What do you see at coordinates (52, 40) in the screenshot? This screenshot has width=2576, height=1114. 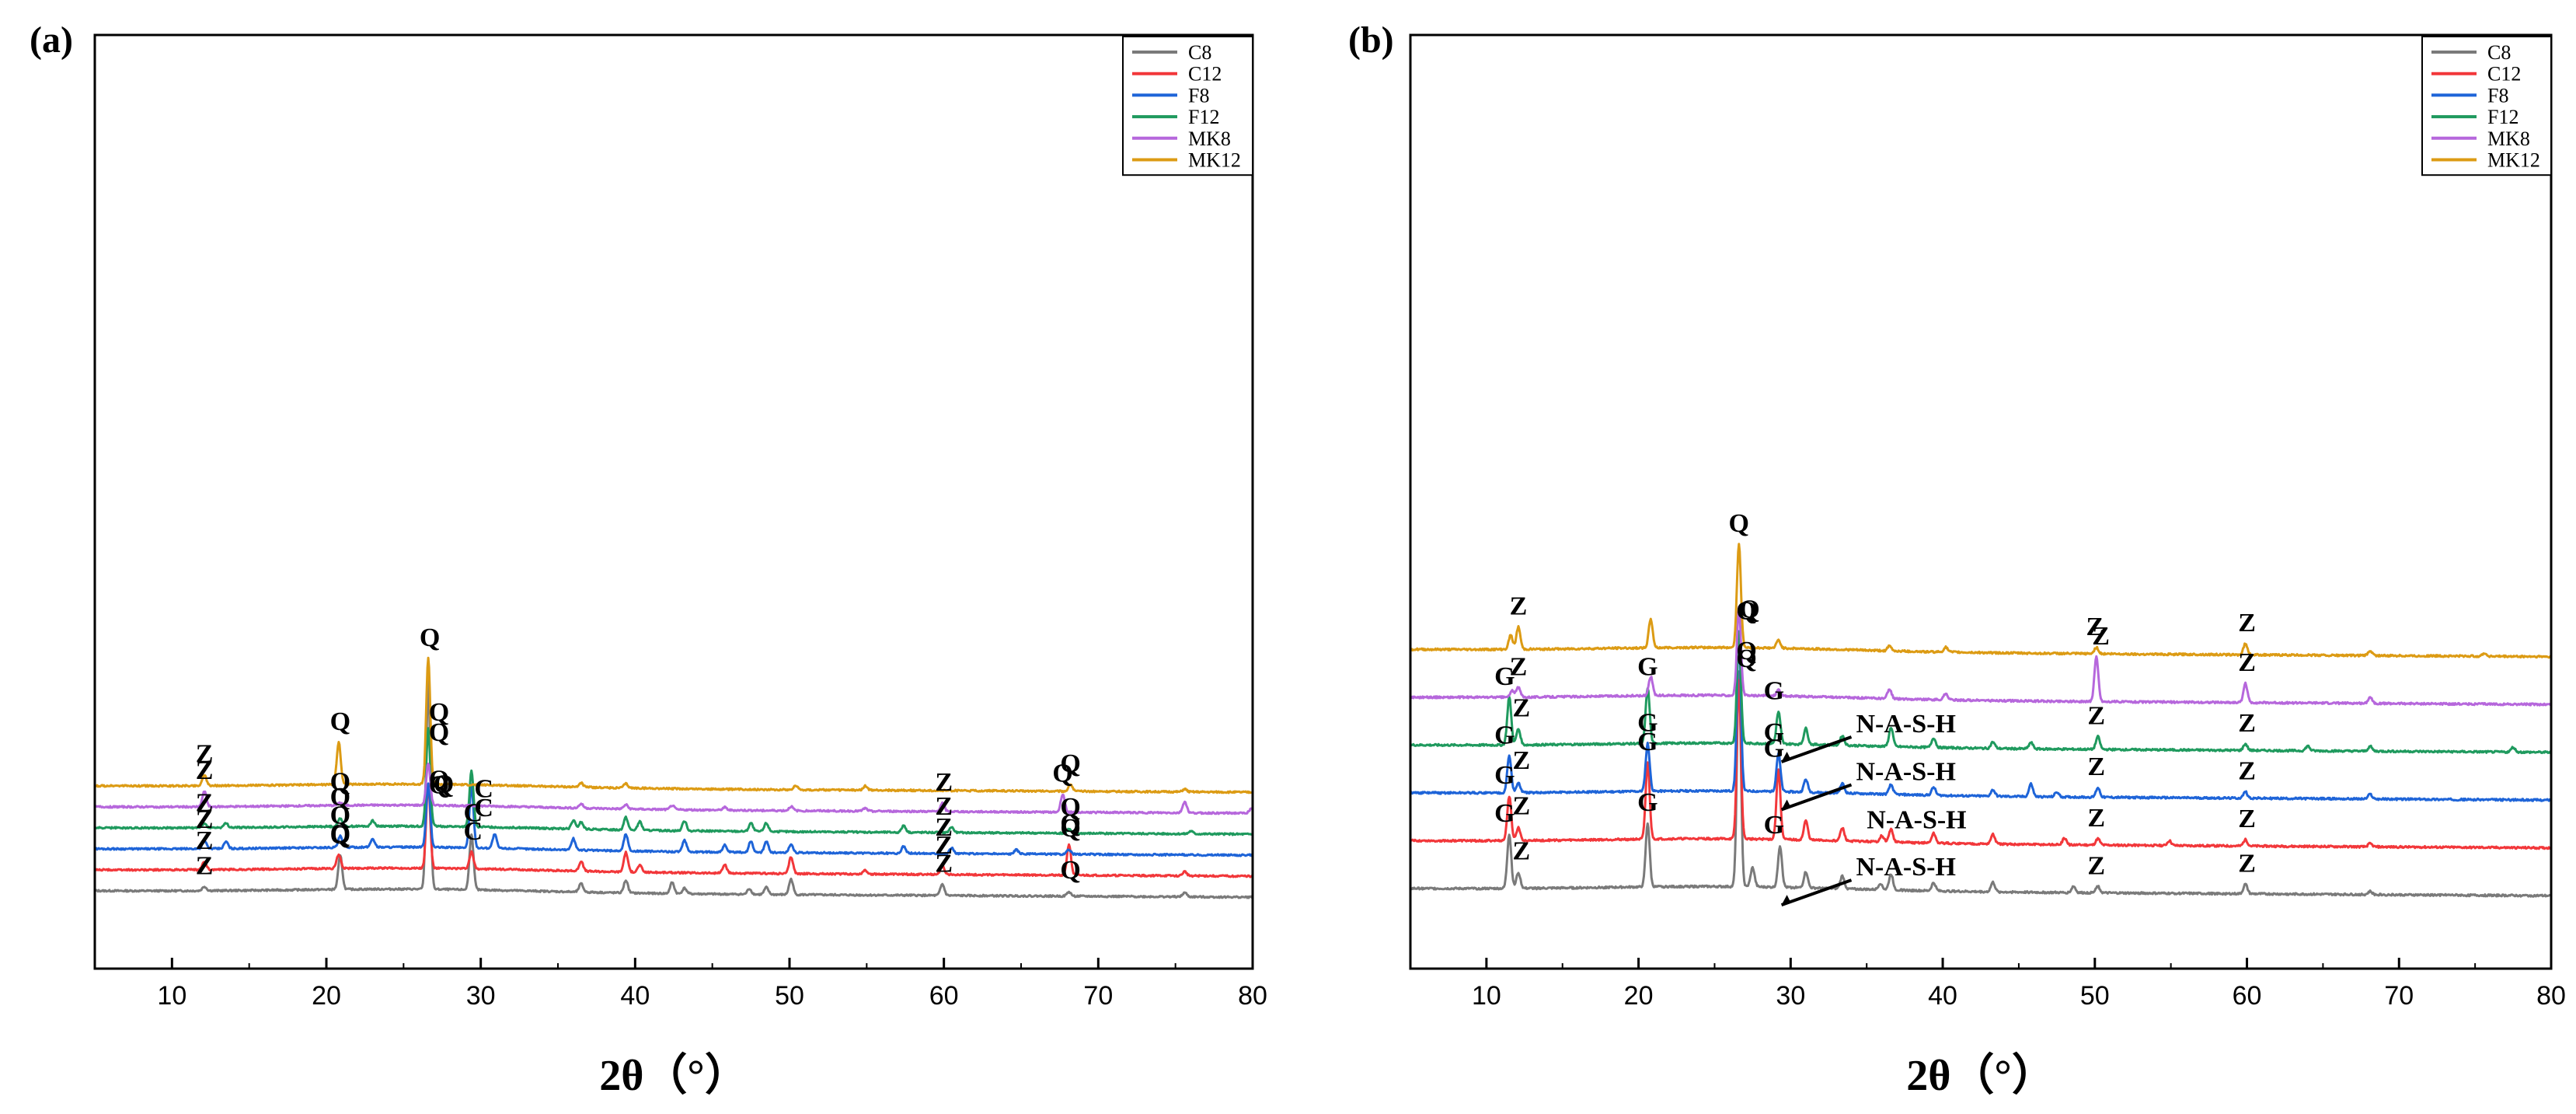 I see `panel-label: (a)` at bounding box center [52, 40].